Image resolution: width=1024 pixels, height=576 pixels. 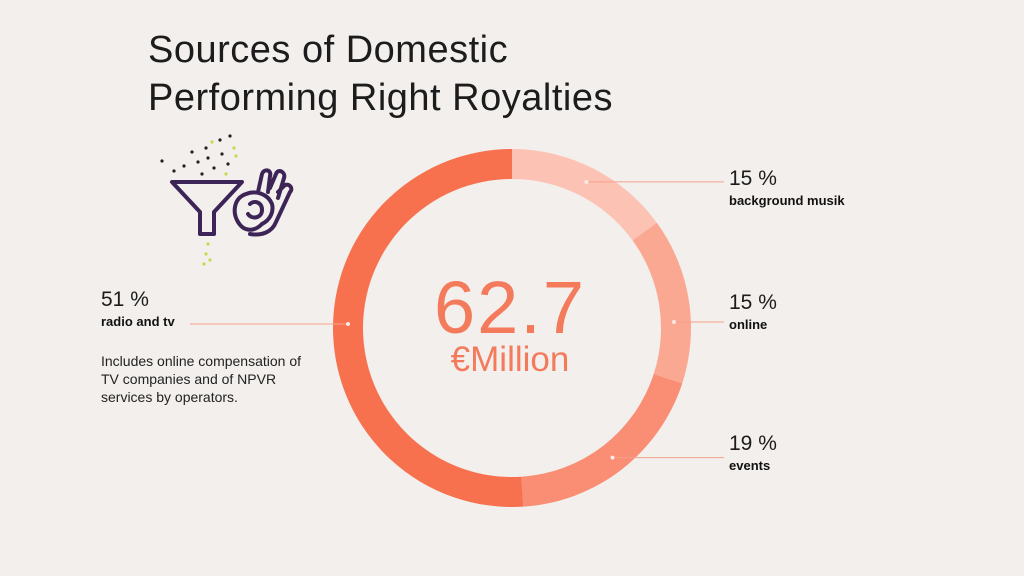 What do you see at coordinates (138, 321) in the screenshot?
I see `slice-category: radio and tv` at bounding box center [138, 321].